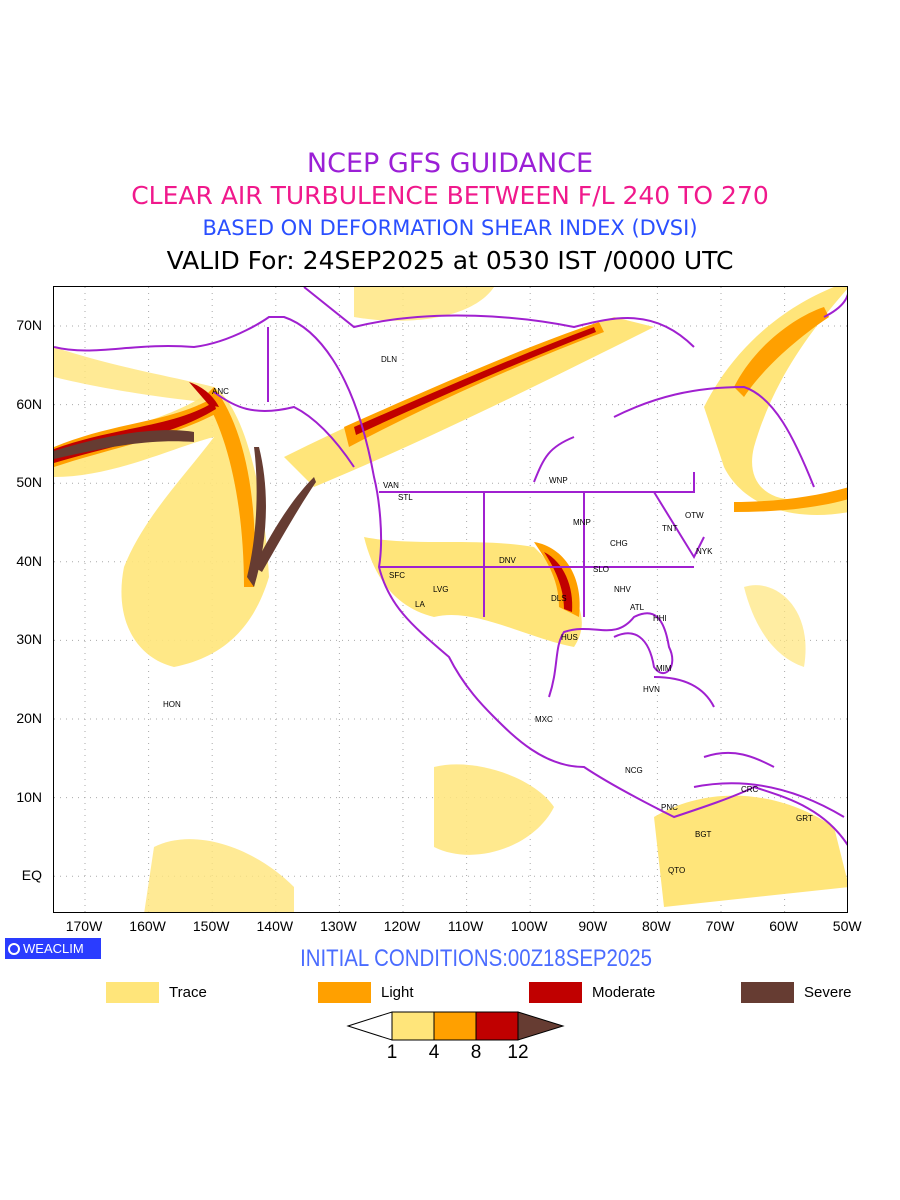 The image size is (900, 1200). Describe the element at coordinates (847, 926) in the screenshot. I see `x-tick-label: 50W` at that location.